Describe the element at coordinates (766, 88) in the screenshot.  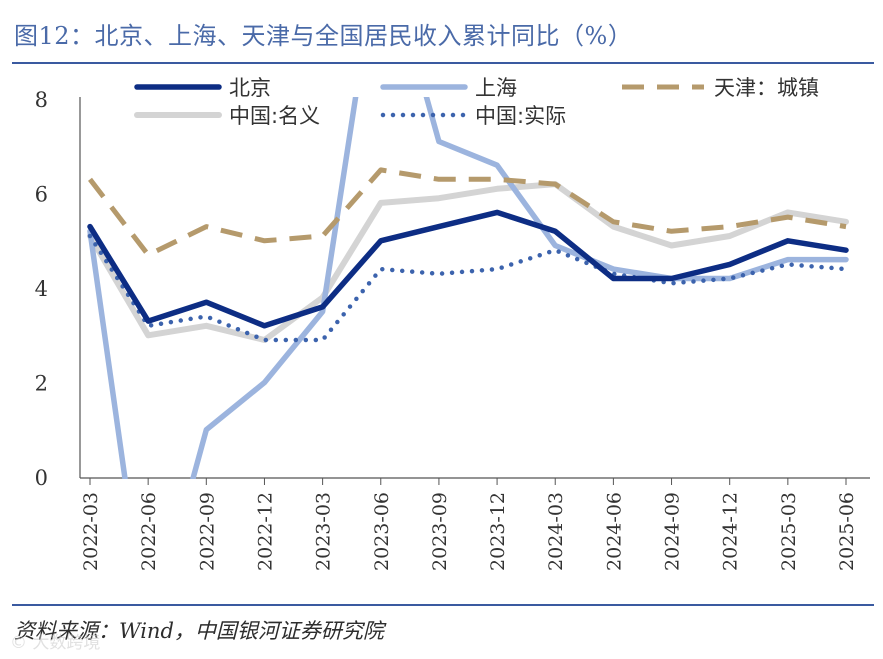
I see `legend-label-tianjin: 天津：城镇` at that location.